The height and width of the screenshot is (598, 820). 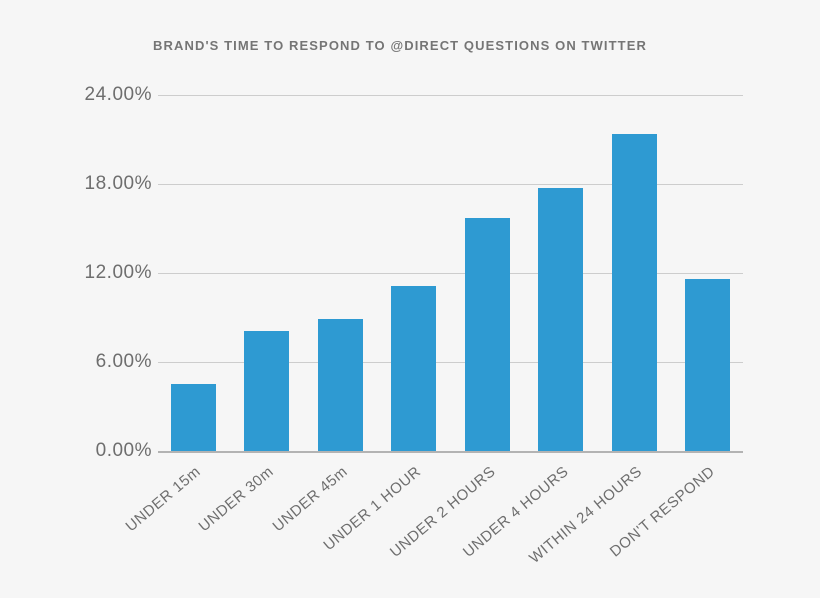 What do you see at coordinates (123, 450) in the screenshot?
I see `y-tick-label: 0.00%` at bounding box center [123, 450].